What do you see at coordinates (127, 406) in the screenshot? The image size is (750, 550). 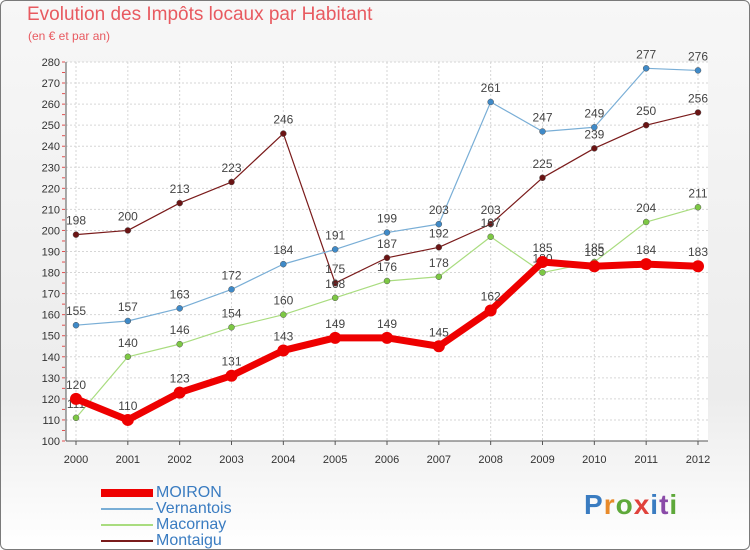 I see `data-label-moiron: 110` at bounding box center [127, 406].